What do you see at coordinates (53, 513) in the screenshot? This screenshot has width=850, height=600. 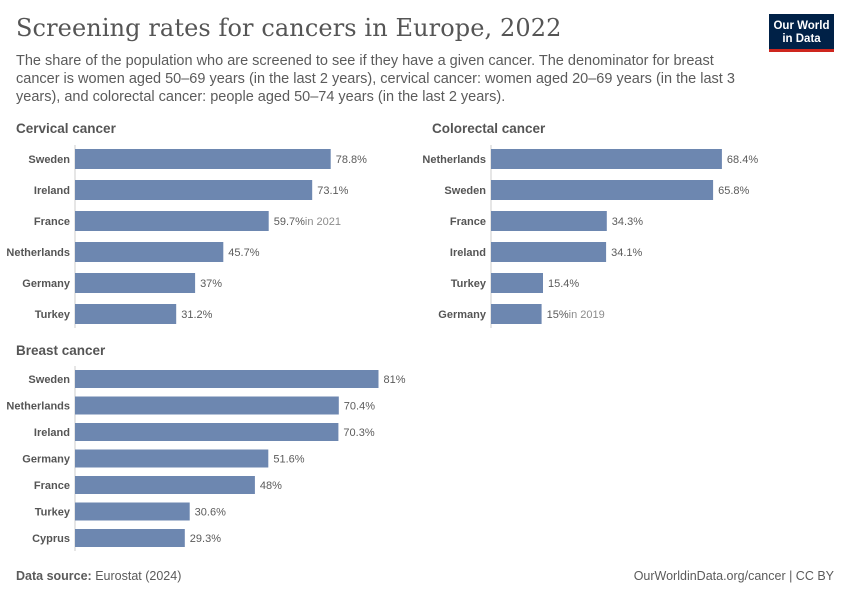 I see `breast-cancer-label-turkey: Turkey` at bounding box center [53, 513].